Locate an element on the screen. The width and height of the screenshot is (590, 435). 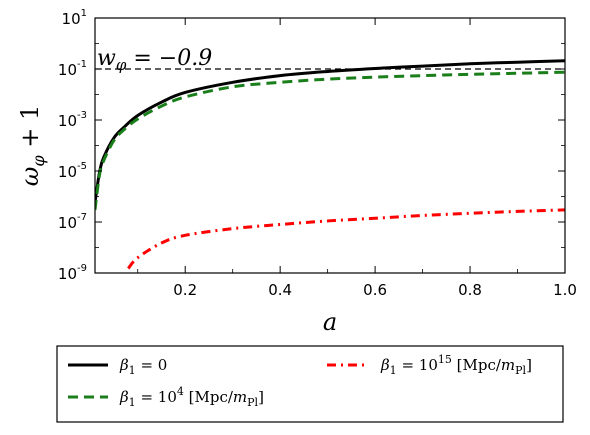
y-tick-label: 10⁻⁷ is located at coordinates (72, 222).